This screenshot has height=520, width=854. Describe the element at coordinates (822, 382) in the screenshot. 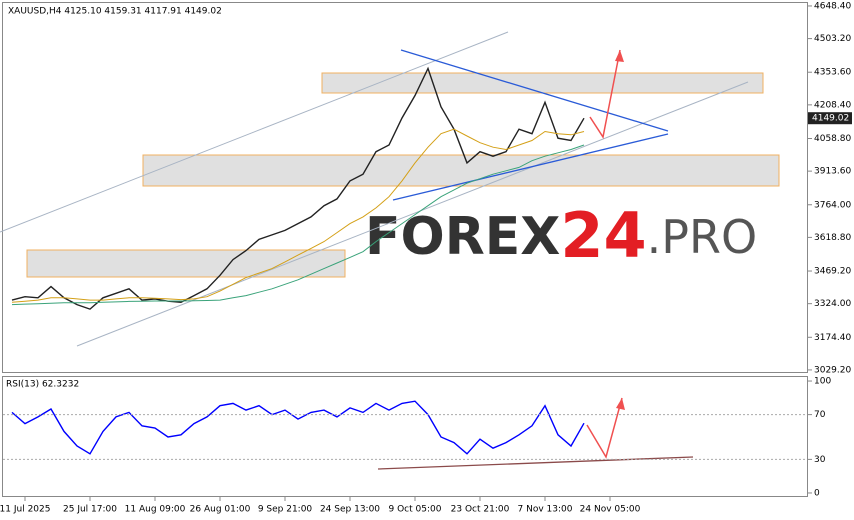

I see `y-tick-label: 100` at that location.